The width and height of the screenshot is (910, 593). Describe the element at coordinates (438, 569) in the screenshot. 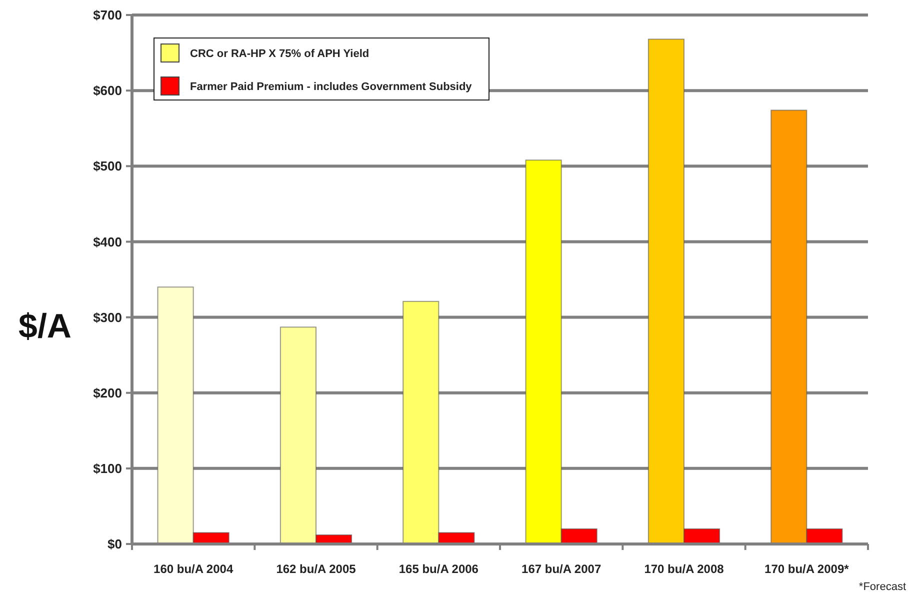

I see `x-tick-label: 165 bu/A 2006` at that location.